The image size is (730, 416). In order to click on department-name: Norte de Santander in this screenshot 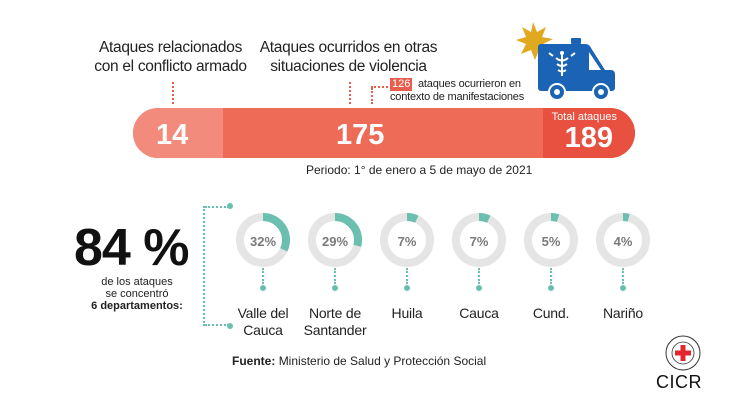, I will do `click(335, 321)`.